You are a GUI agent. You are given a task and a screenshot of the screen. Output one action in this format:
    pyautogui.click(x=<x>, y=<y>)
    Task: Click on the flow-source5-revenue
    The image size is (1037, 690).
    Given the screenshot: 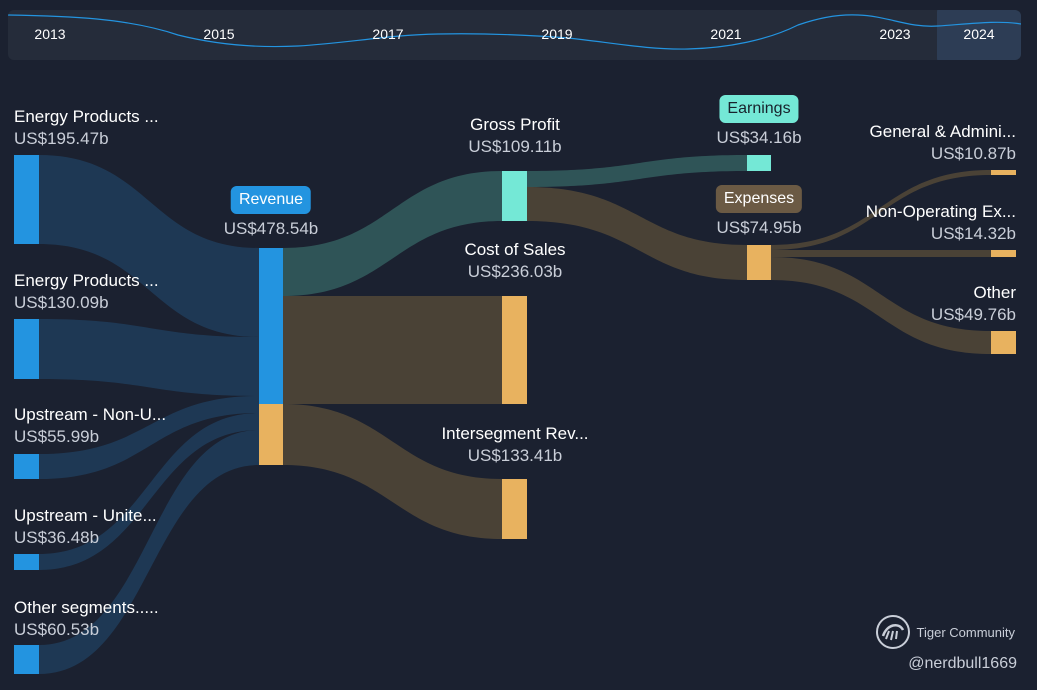 What is the action you would take?
    pyautogui.click(x=149, y=552)
    